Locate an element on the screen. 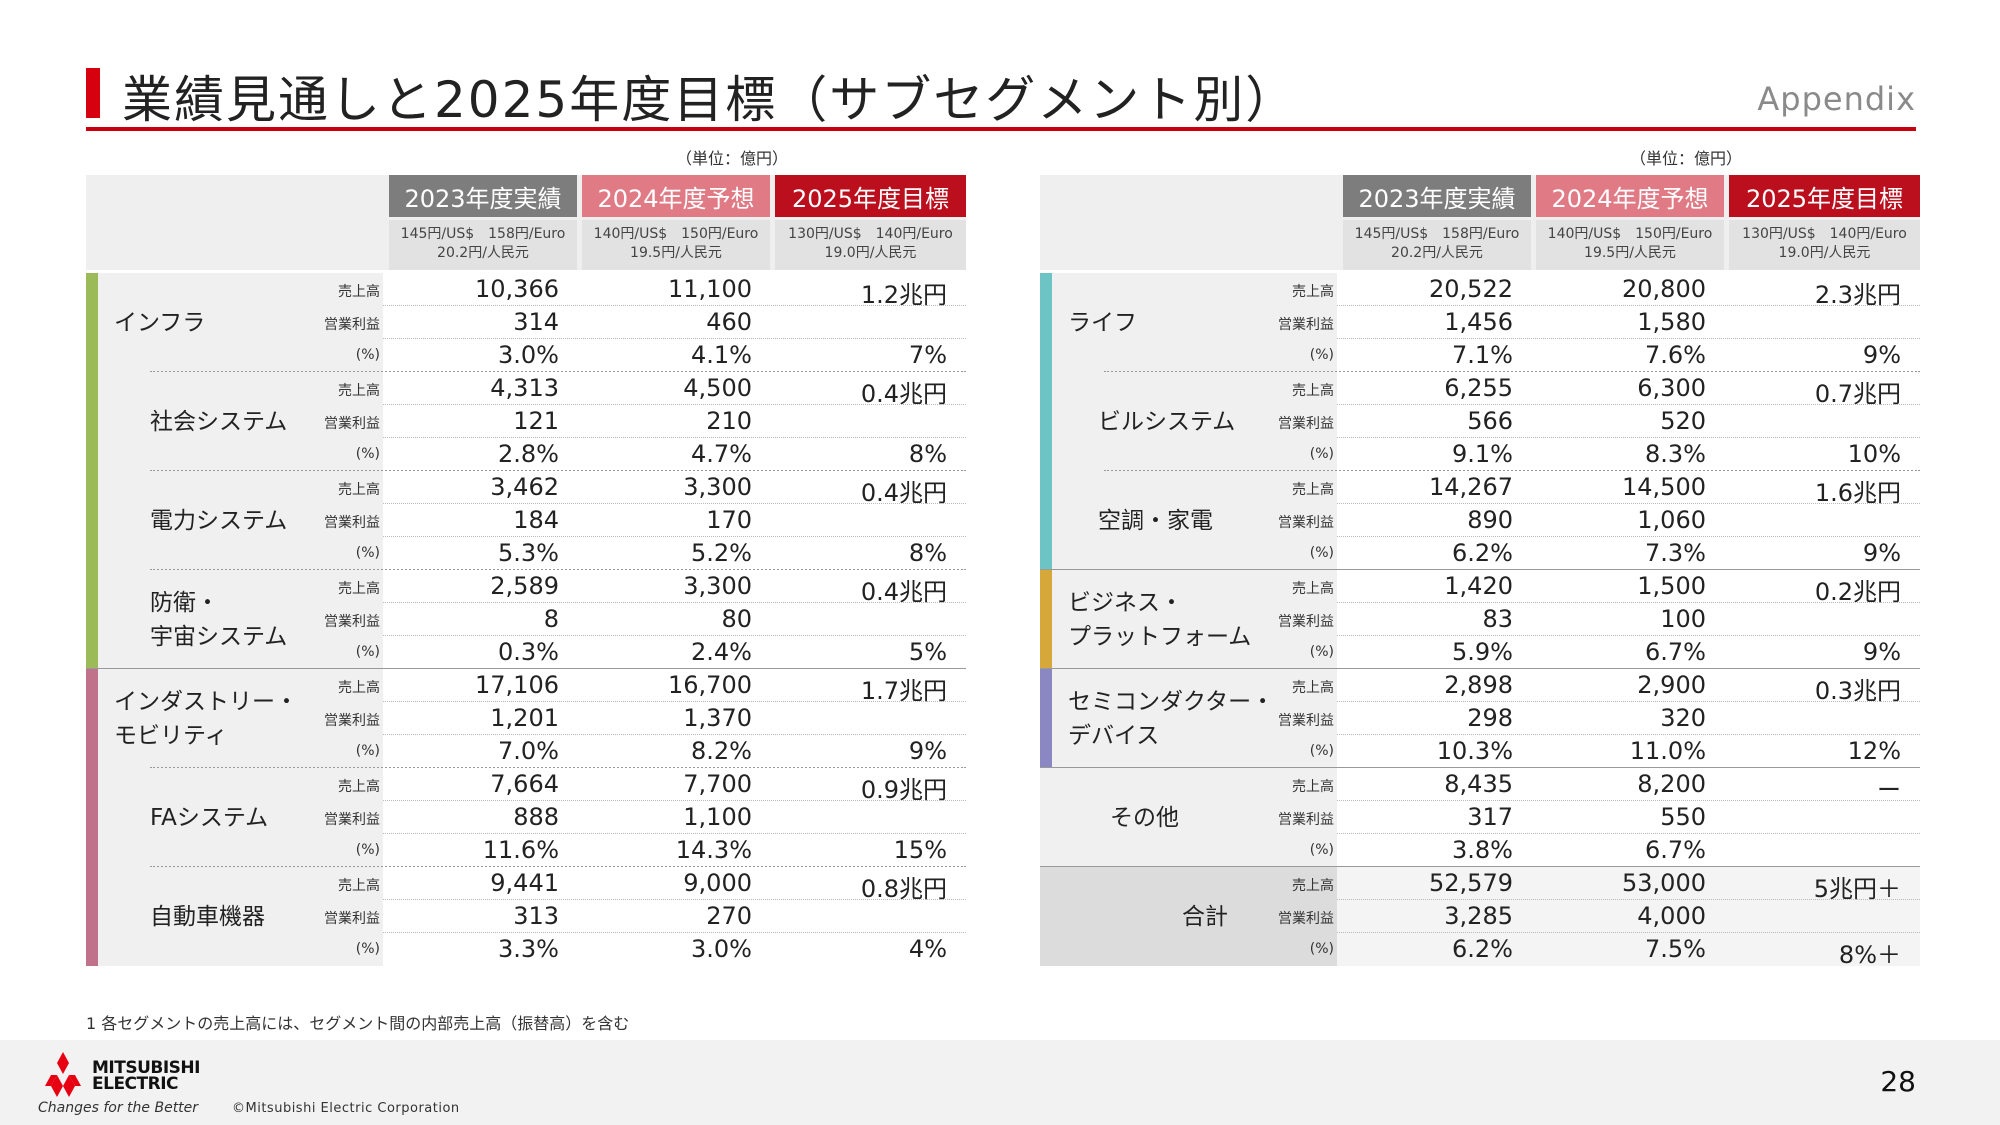  cell-value: 6.7% is located at coordinates (1675, 850).